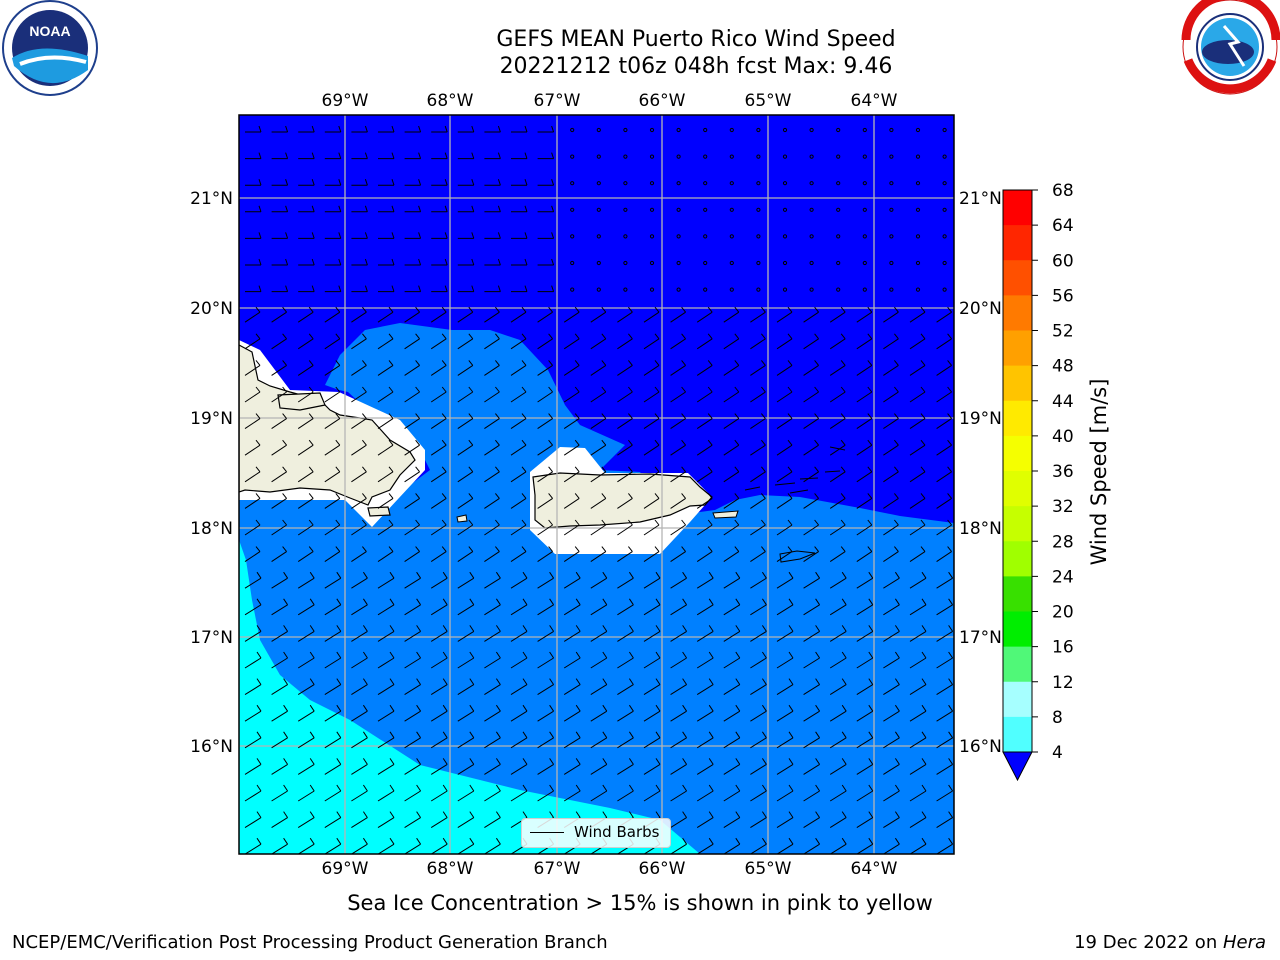 The width and height of the screenshot is (1280, 960). What do you see at coordinates (547, 832) in the screenshot?
I see `legend-line-sample` at bounding box center [547, 832].